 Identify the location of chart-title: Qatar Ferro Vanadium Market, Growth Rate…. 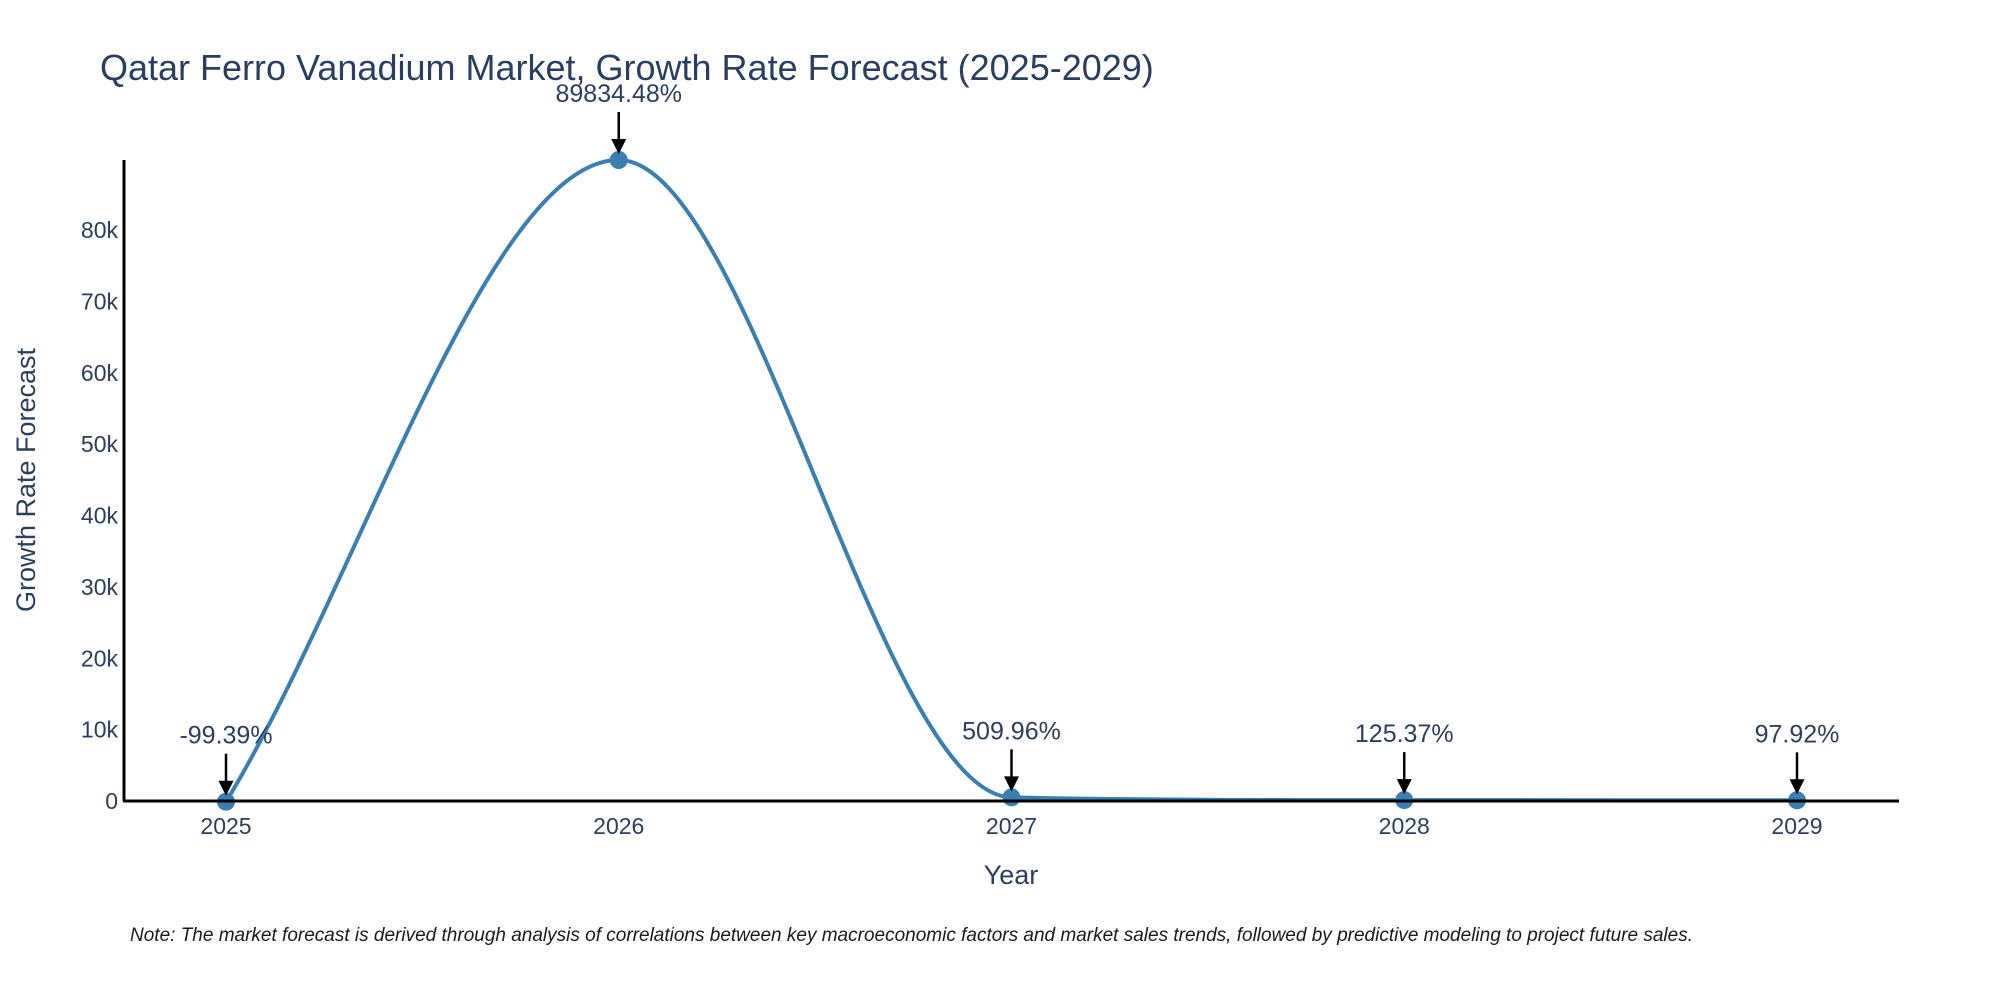
(627, 67).